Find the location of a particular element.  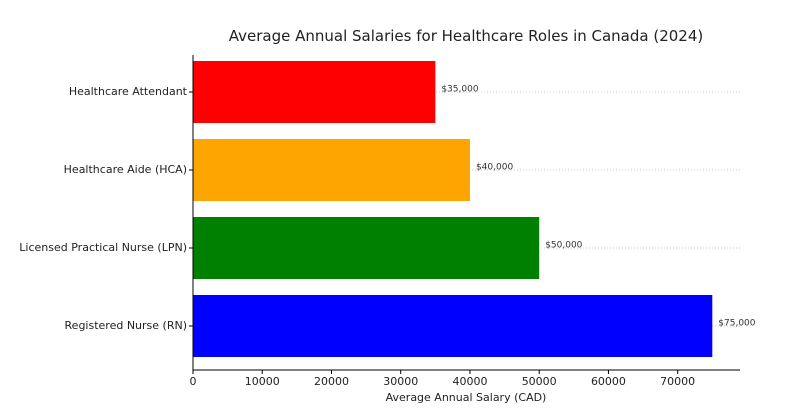

x-axis-label: Average Annual Salary (CAD) is located at coordinates (466, 397).